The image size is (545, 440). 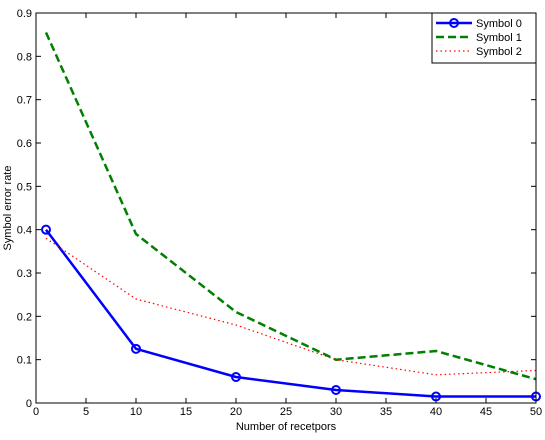 What do you see at coordinates (454, 23) in the screenshot?
I see `legend-marker` at bounding box center [454, 23].